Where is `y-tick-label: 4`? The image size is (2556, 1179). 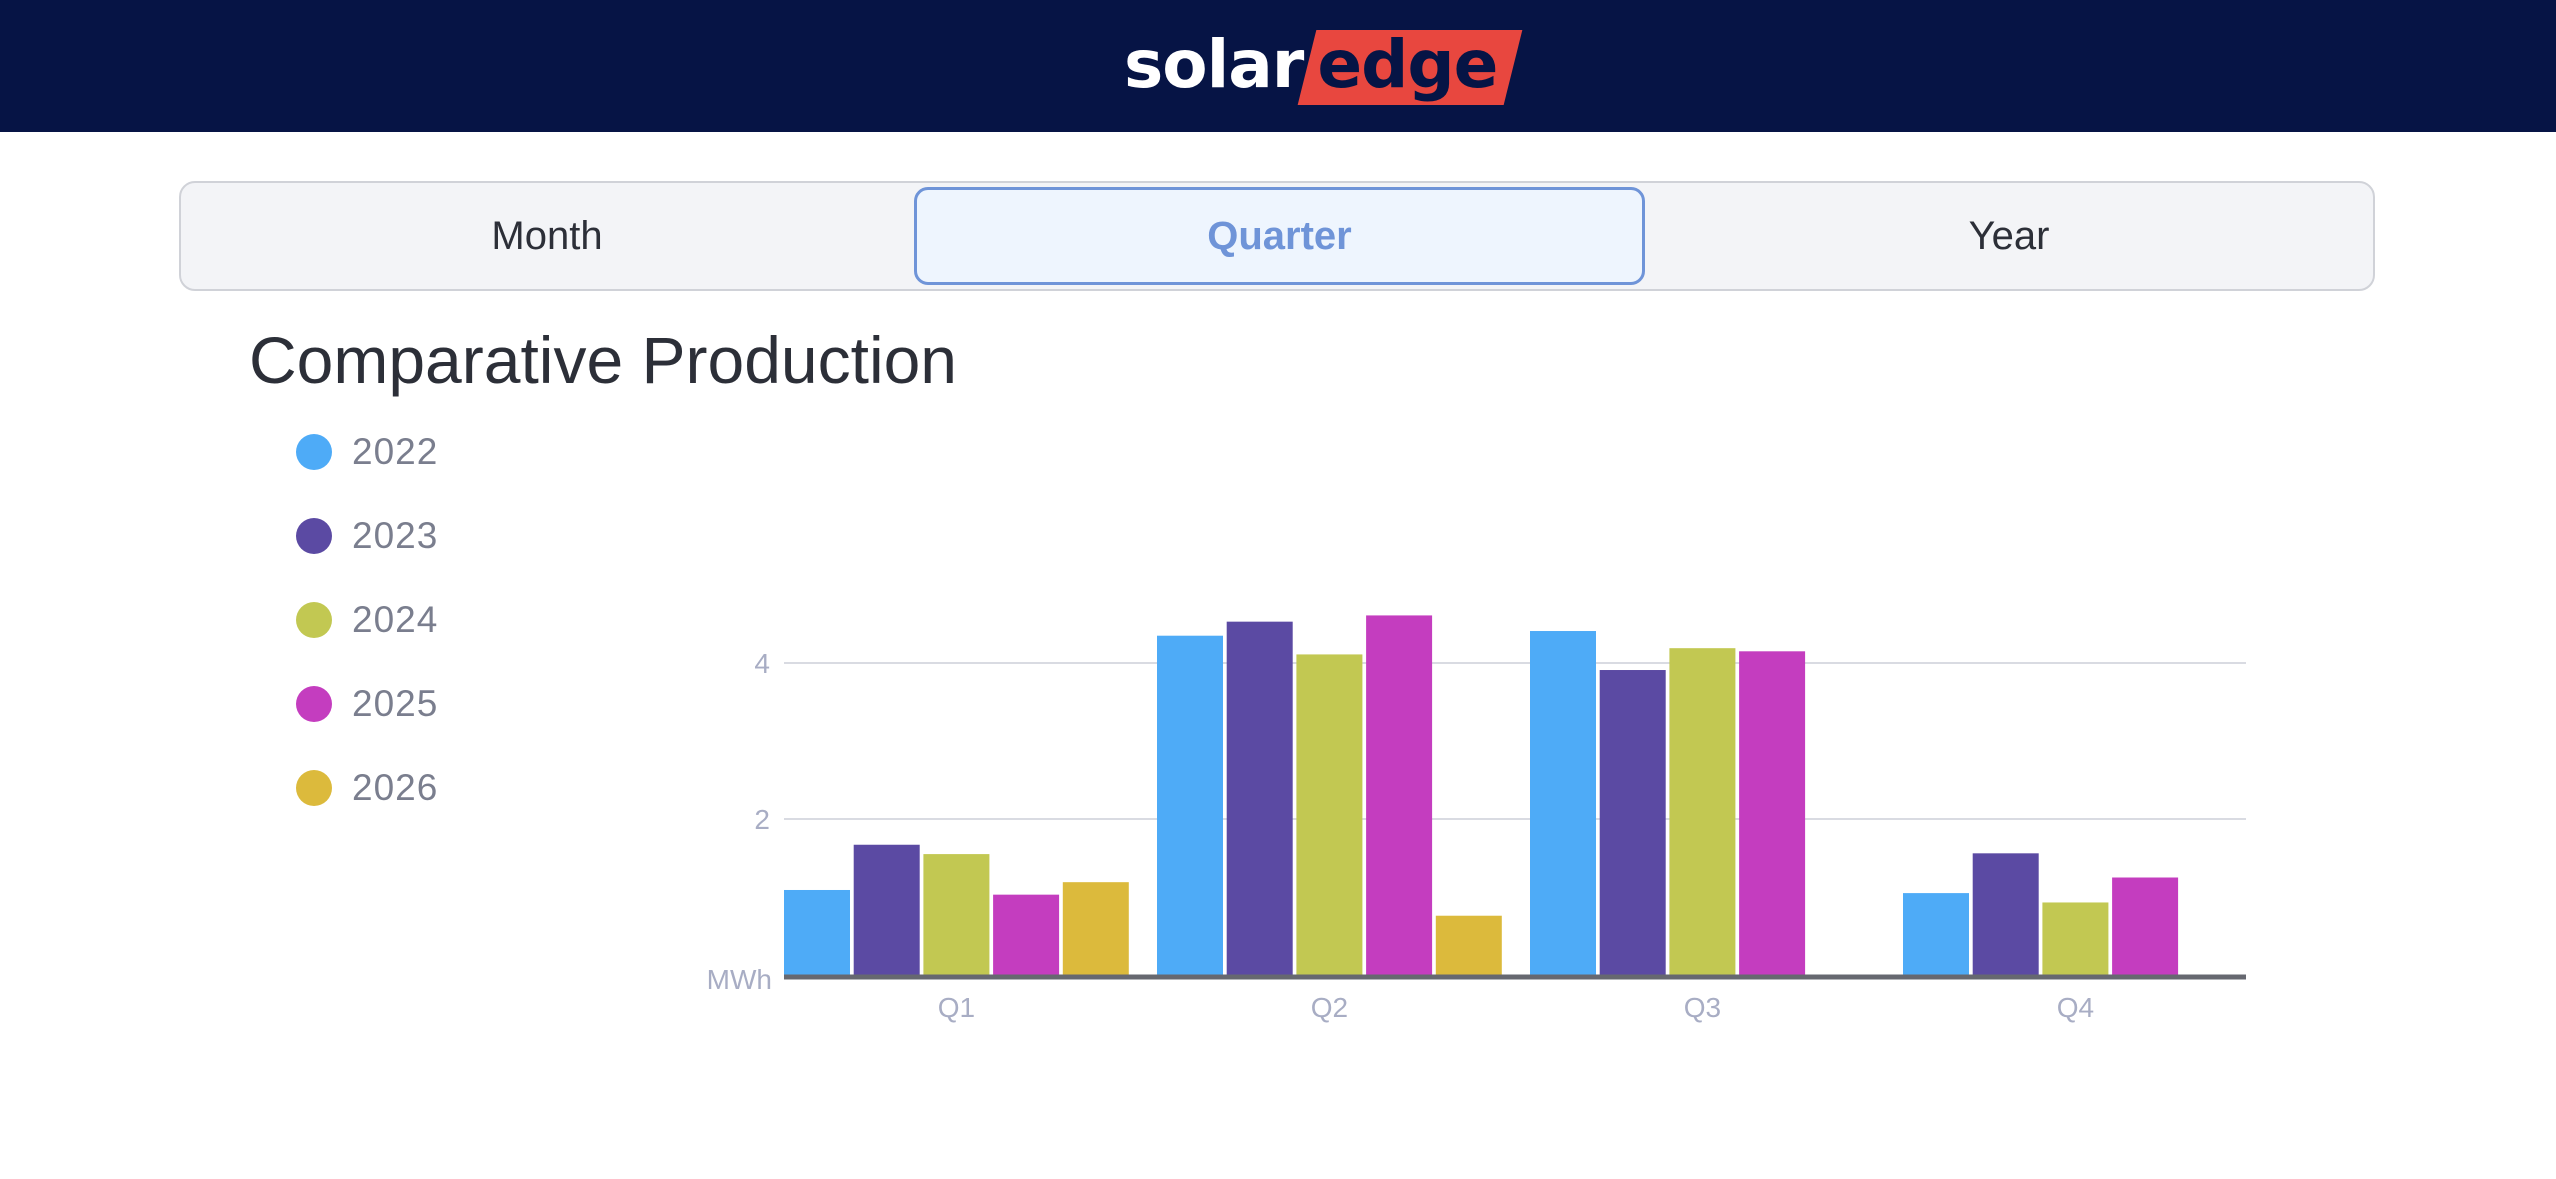
y-tick-label: 4 is located at coordinates (762, 663).